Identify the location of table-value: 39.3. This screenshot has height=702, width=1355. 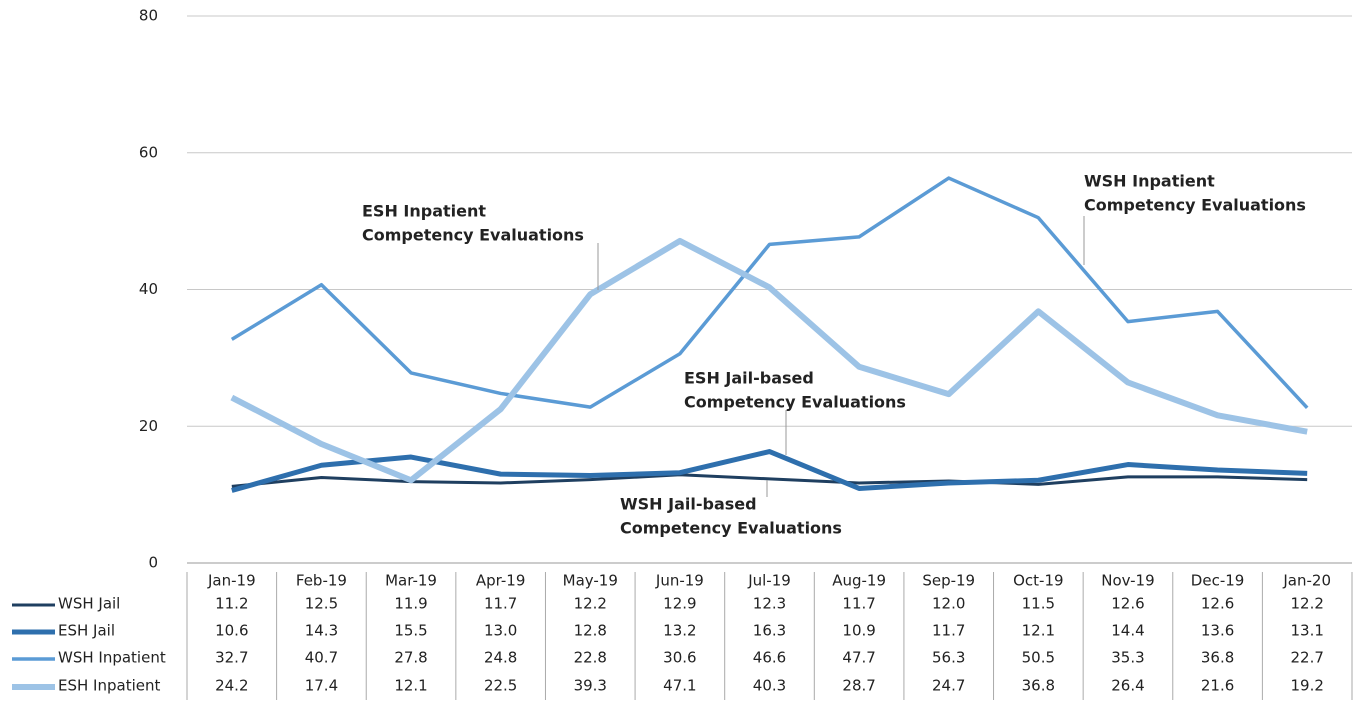
(590, 686).